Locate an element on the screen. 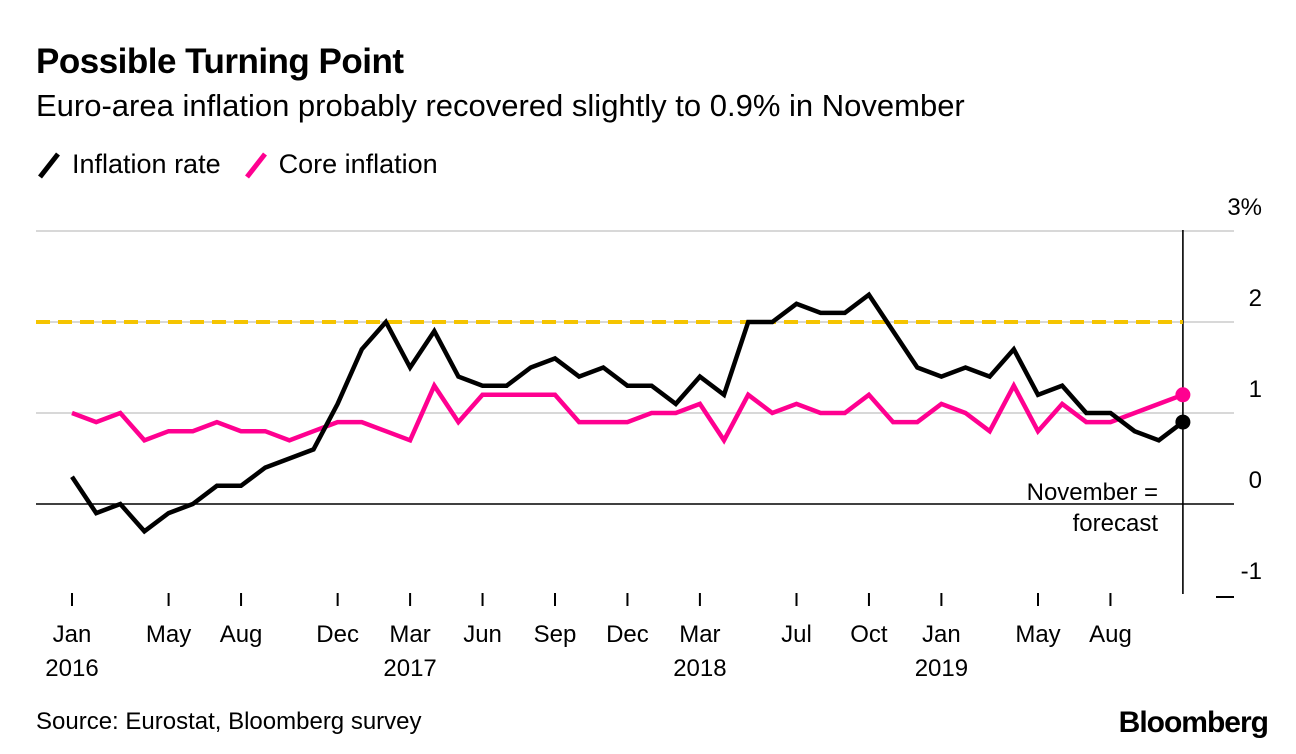  legend-label-inflation: Inflation rate is located at coordinates (146, 164).